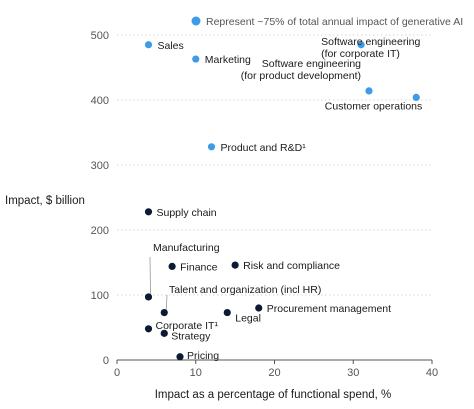  I want to click on point-label-risk-and-compliance: Risk and compliance, so click(291, 266).